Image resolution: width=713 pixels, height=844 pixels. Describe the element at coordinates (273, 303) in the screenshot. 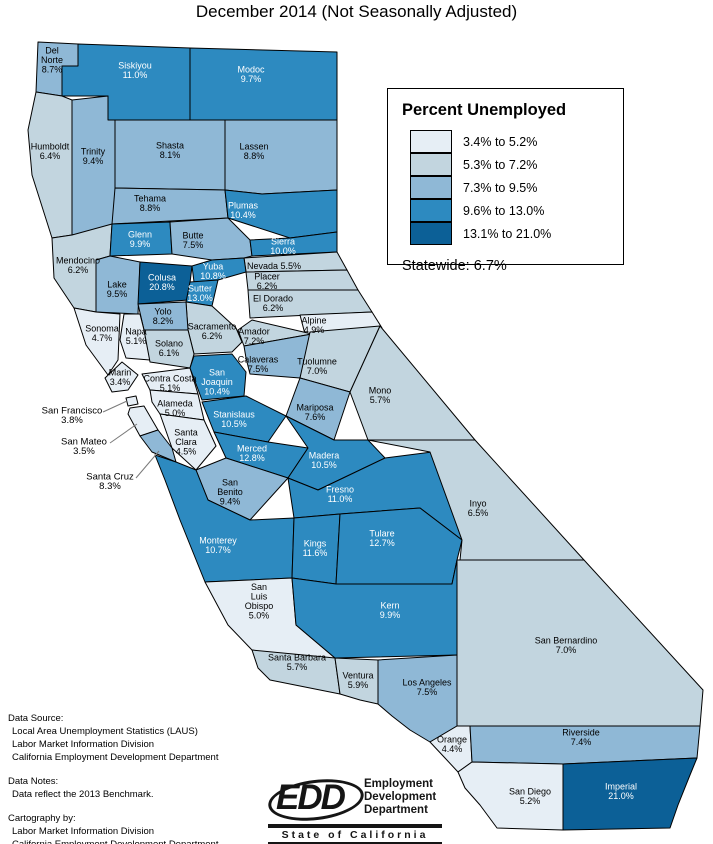

I see `county-label-eldorado: El Dorado 6.2%` at that location.